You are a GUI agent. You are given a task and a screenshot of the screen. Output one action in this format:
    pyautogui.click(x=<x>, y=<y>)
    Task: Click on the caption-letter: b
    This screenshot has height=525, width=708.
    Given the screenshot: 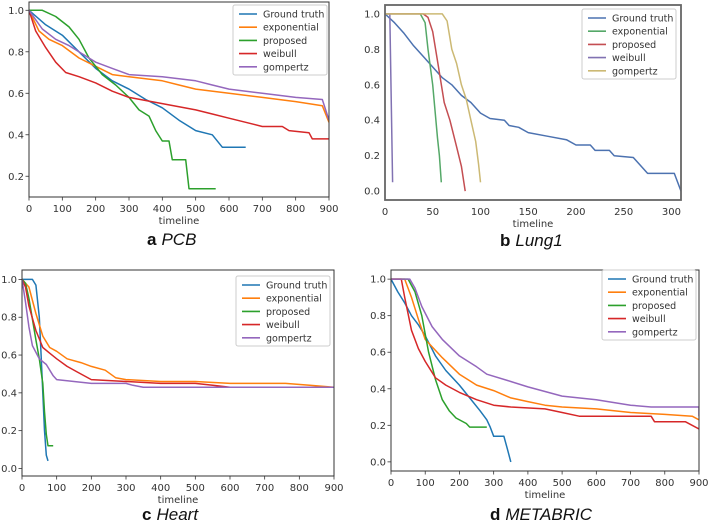 What is the action you would take?
    pyautogui.click(x=505, y=240)
    